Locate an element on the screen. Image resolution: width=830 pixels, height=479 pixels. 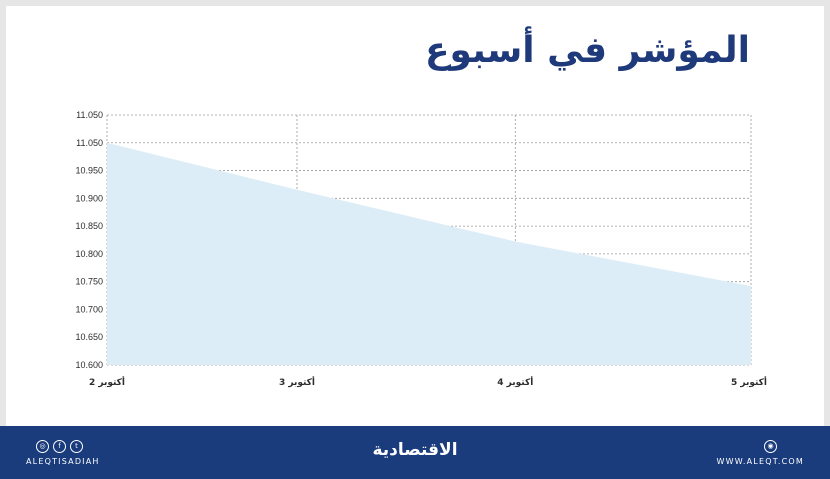
page-title: المؤشر في أسبوع is located at coordinates (587, 50).